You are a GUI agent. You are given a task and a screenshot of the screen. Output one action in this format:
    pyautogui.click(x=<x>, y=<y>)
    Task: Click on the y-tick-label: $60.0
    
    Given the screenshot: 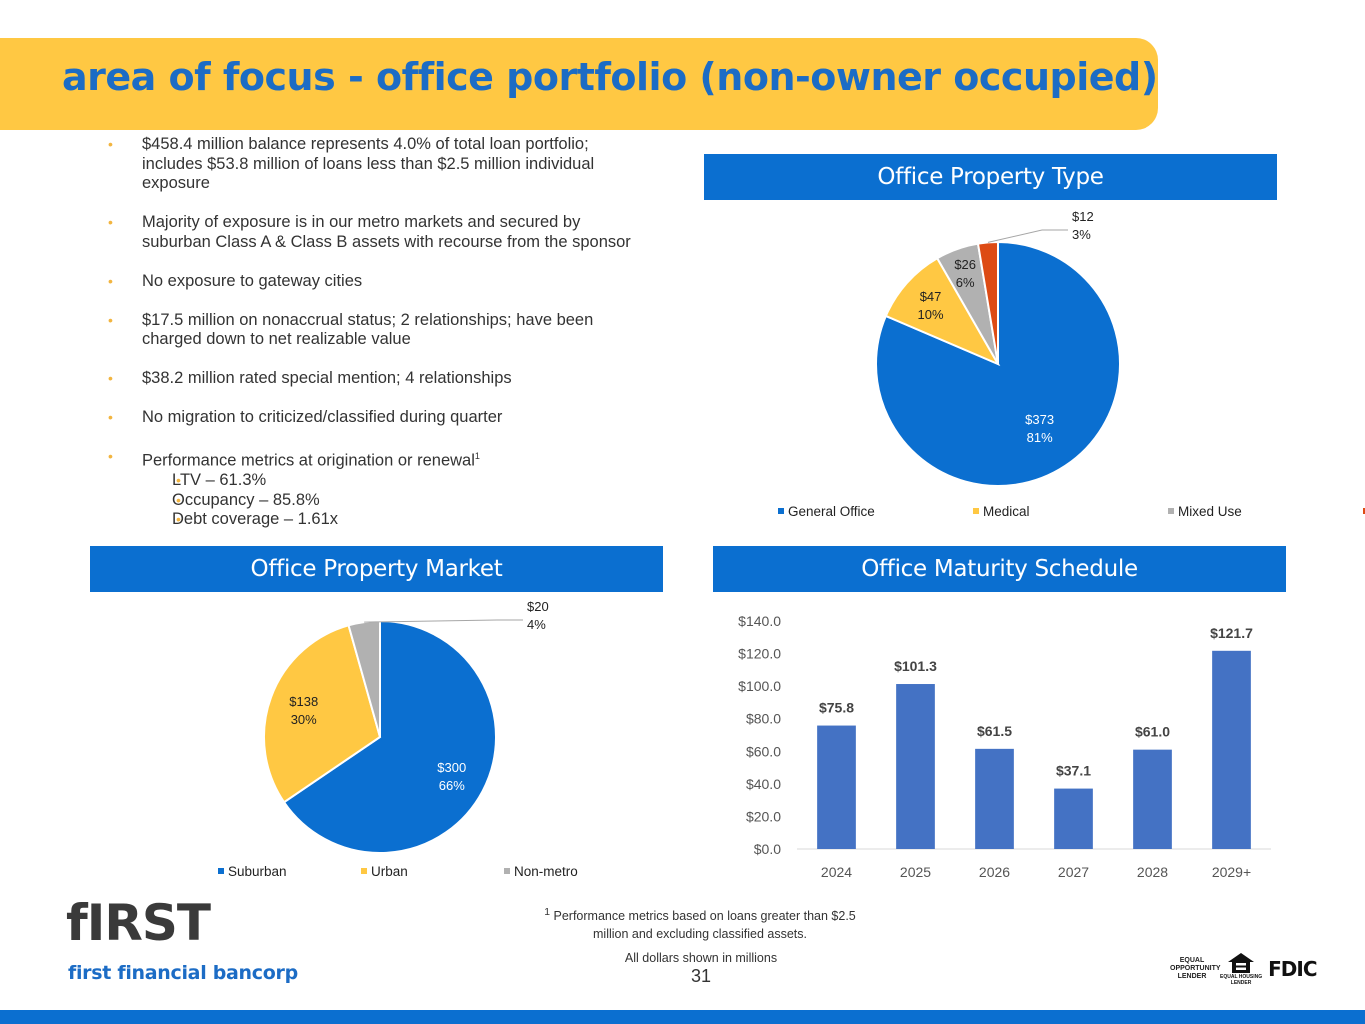 What is the action you would take?
    pyautogui.click(x=763, y=751)
    